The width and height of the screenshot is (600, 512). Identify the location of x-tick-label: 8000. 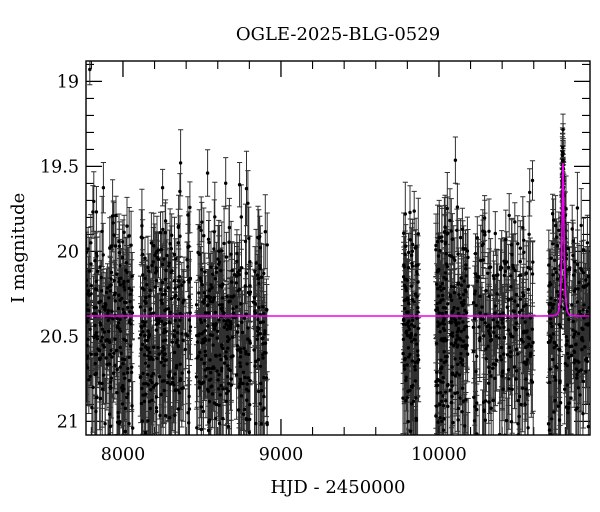
(123, 455).